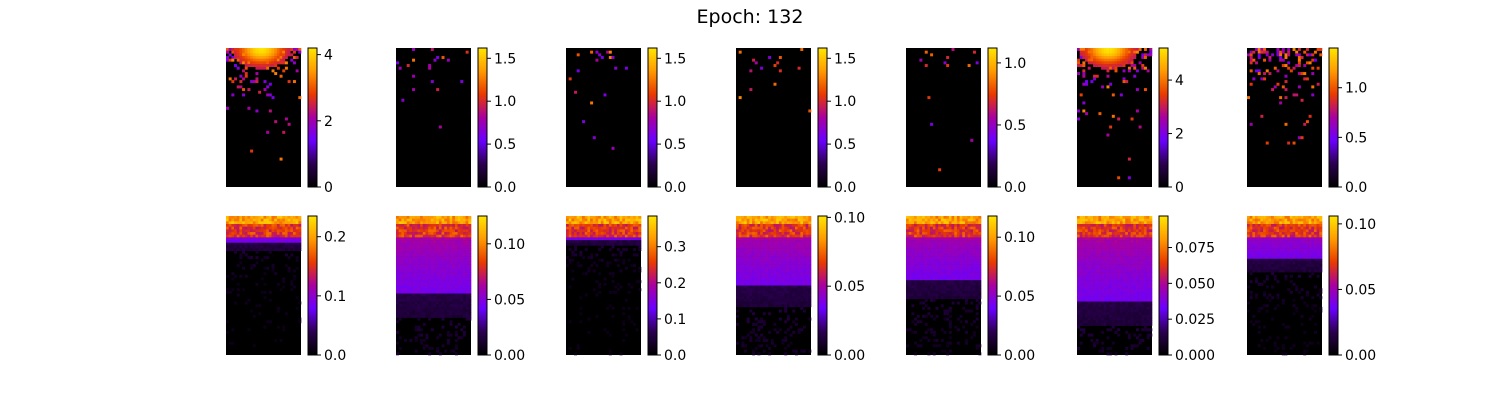  I want to click on heatmap-cells, so click(1115, 286).